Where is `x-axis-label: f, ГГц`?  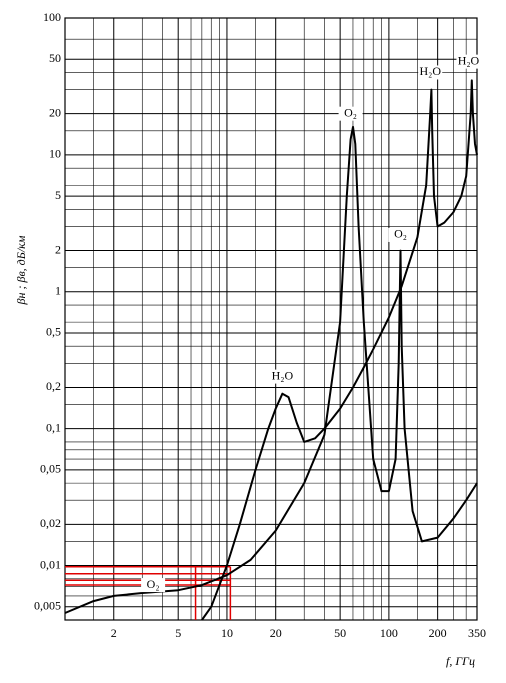
x-axis-label: f, ГГц is located at coordinates (460, 661).